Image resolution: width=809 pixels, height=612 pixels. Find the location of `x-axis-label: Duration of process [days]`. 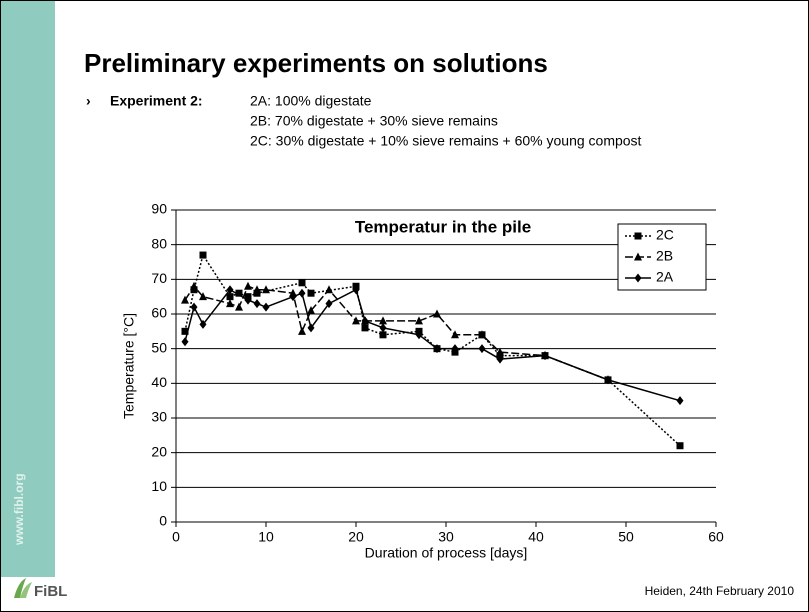

x-axis-label: Duration of process [days] is located at coordinates (446, 553).